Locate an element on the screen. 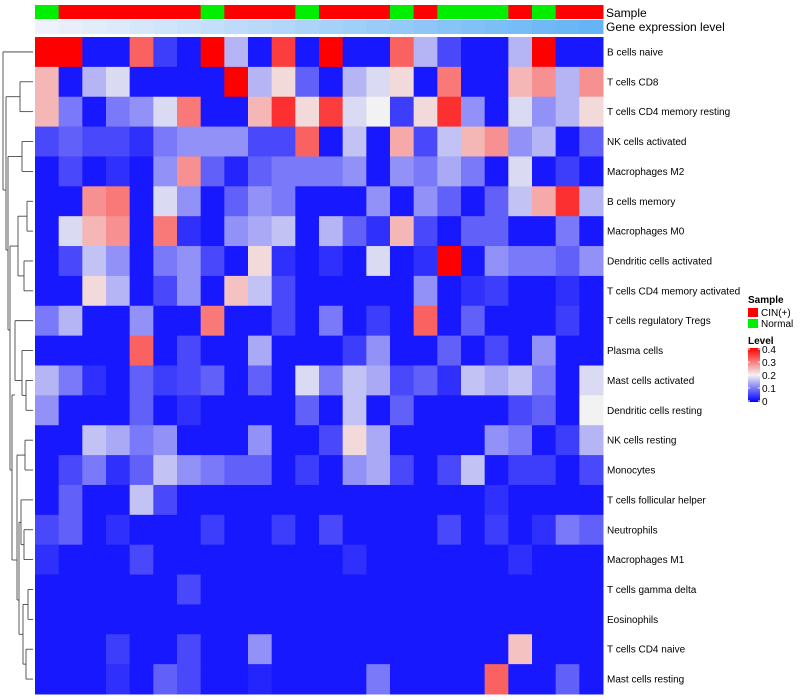 This screenshot has width=800, height=700. row-label: Macrophages M0 is located at coordinates (646, 232).